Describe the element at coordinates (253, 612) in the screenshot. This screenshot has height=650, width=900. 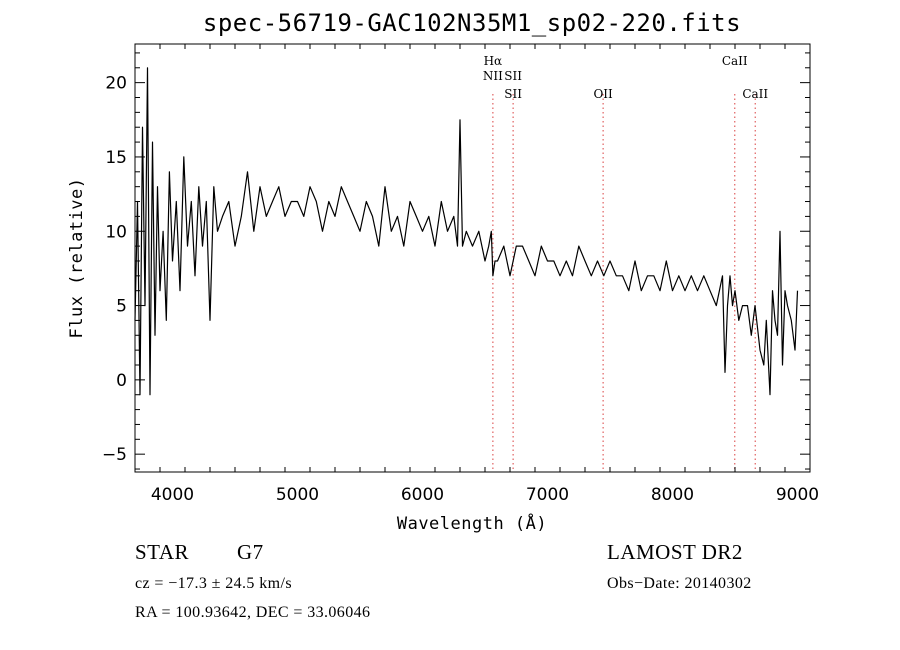
I see `ra-dec: RA = 100.93642, DEC = 33.06046` at that location.